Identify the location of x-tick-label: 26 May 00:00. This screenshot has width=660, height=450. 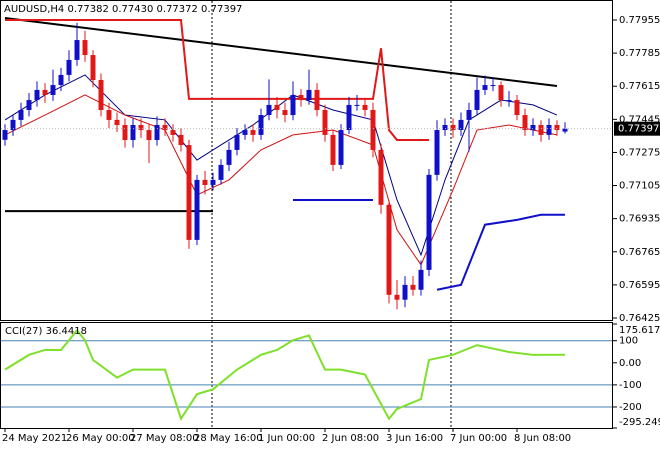
(100, 438).